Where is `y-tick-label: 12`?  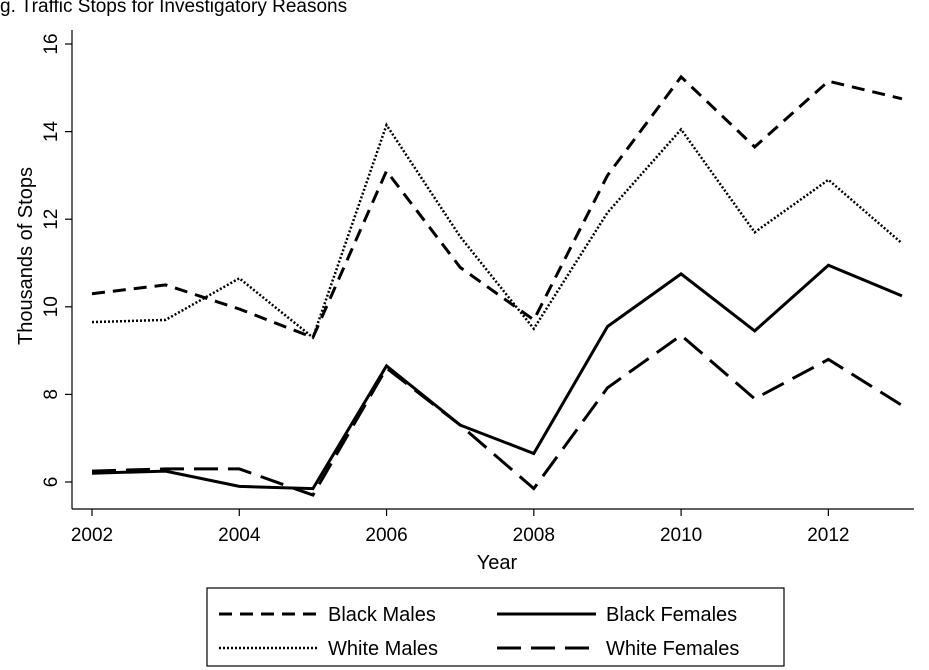 y-tick-label: 12 is located at coordinates (51, 219).